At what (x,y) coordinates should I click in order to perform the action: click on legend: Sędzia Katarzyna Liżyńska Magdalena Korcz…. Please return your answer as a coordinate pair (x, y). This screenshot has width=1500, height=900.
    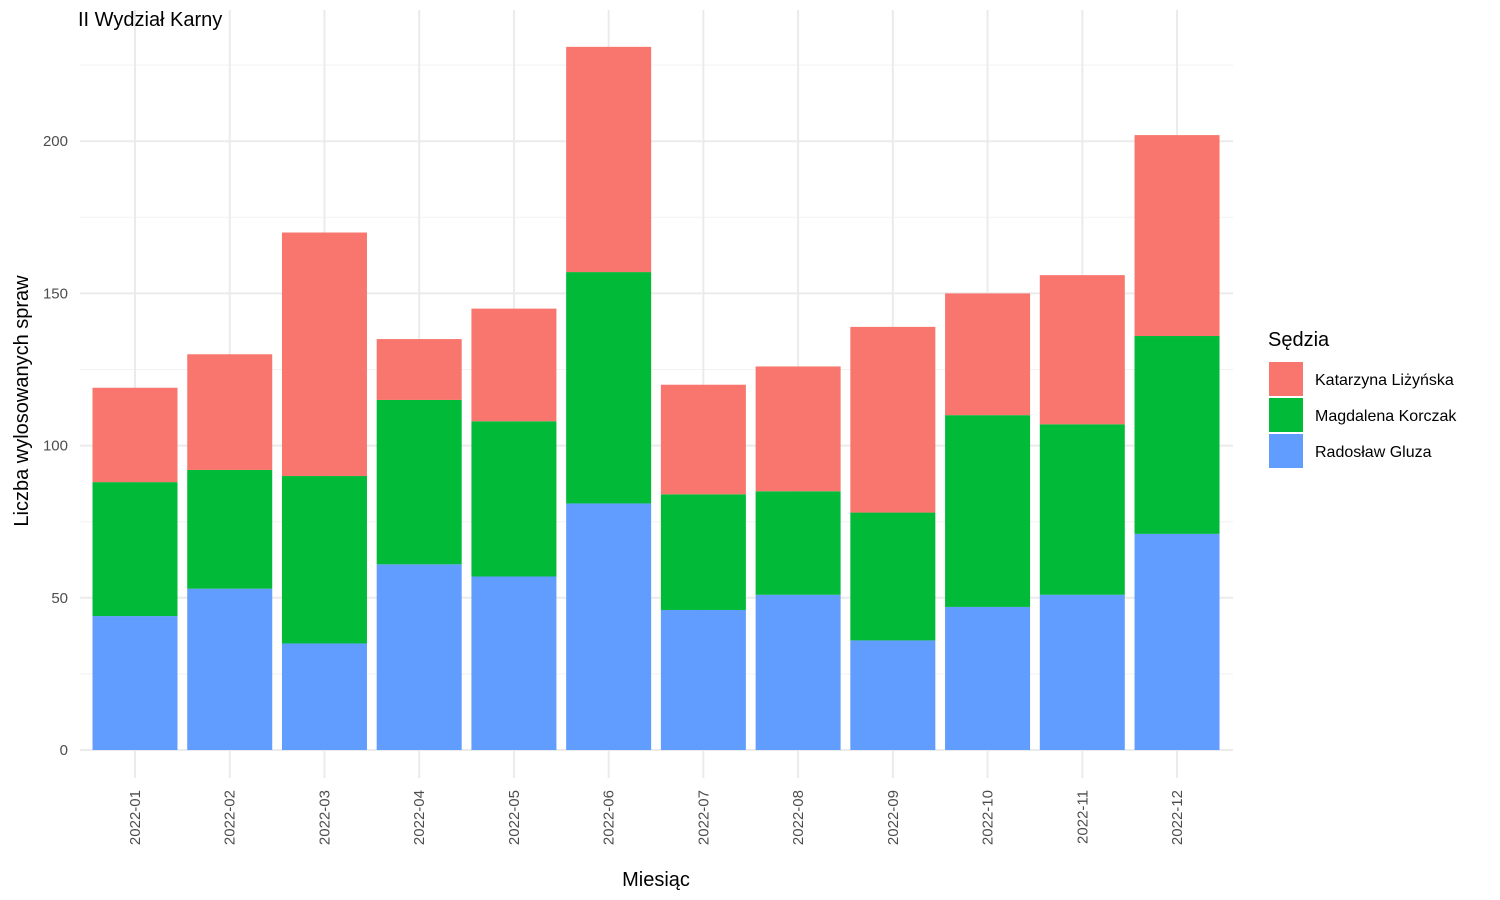
    Looking at the image, I should click on (1362, 398).